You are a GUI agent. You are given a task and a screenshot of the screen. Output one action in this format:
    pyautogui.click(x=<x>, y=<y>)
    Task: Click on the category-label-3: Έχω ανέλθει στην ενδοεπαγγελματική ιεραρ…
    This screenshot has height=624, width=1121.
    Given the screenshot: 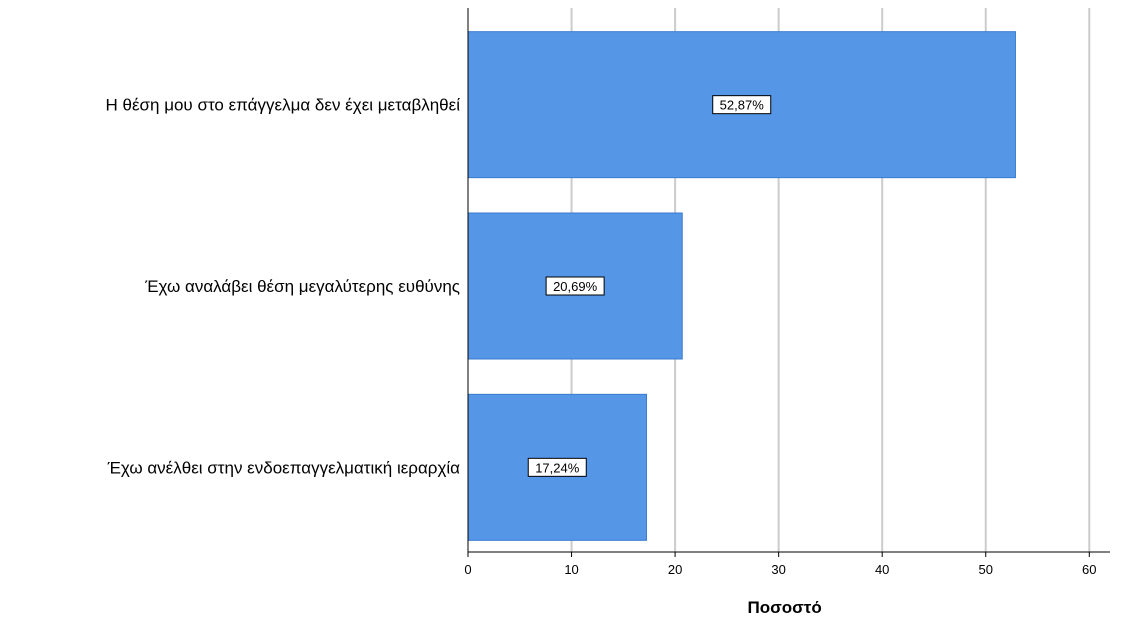 What is the action you would take?
    pyautogui.click(x=284, y=467)
    